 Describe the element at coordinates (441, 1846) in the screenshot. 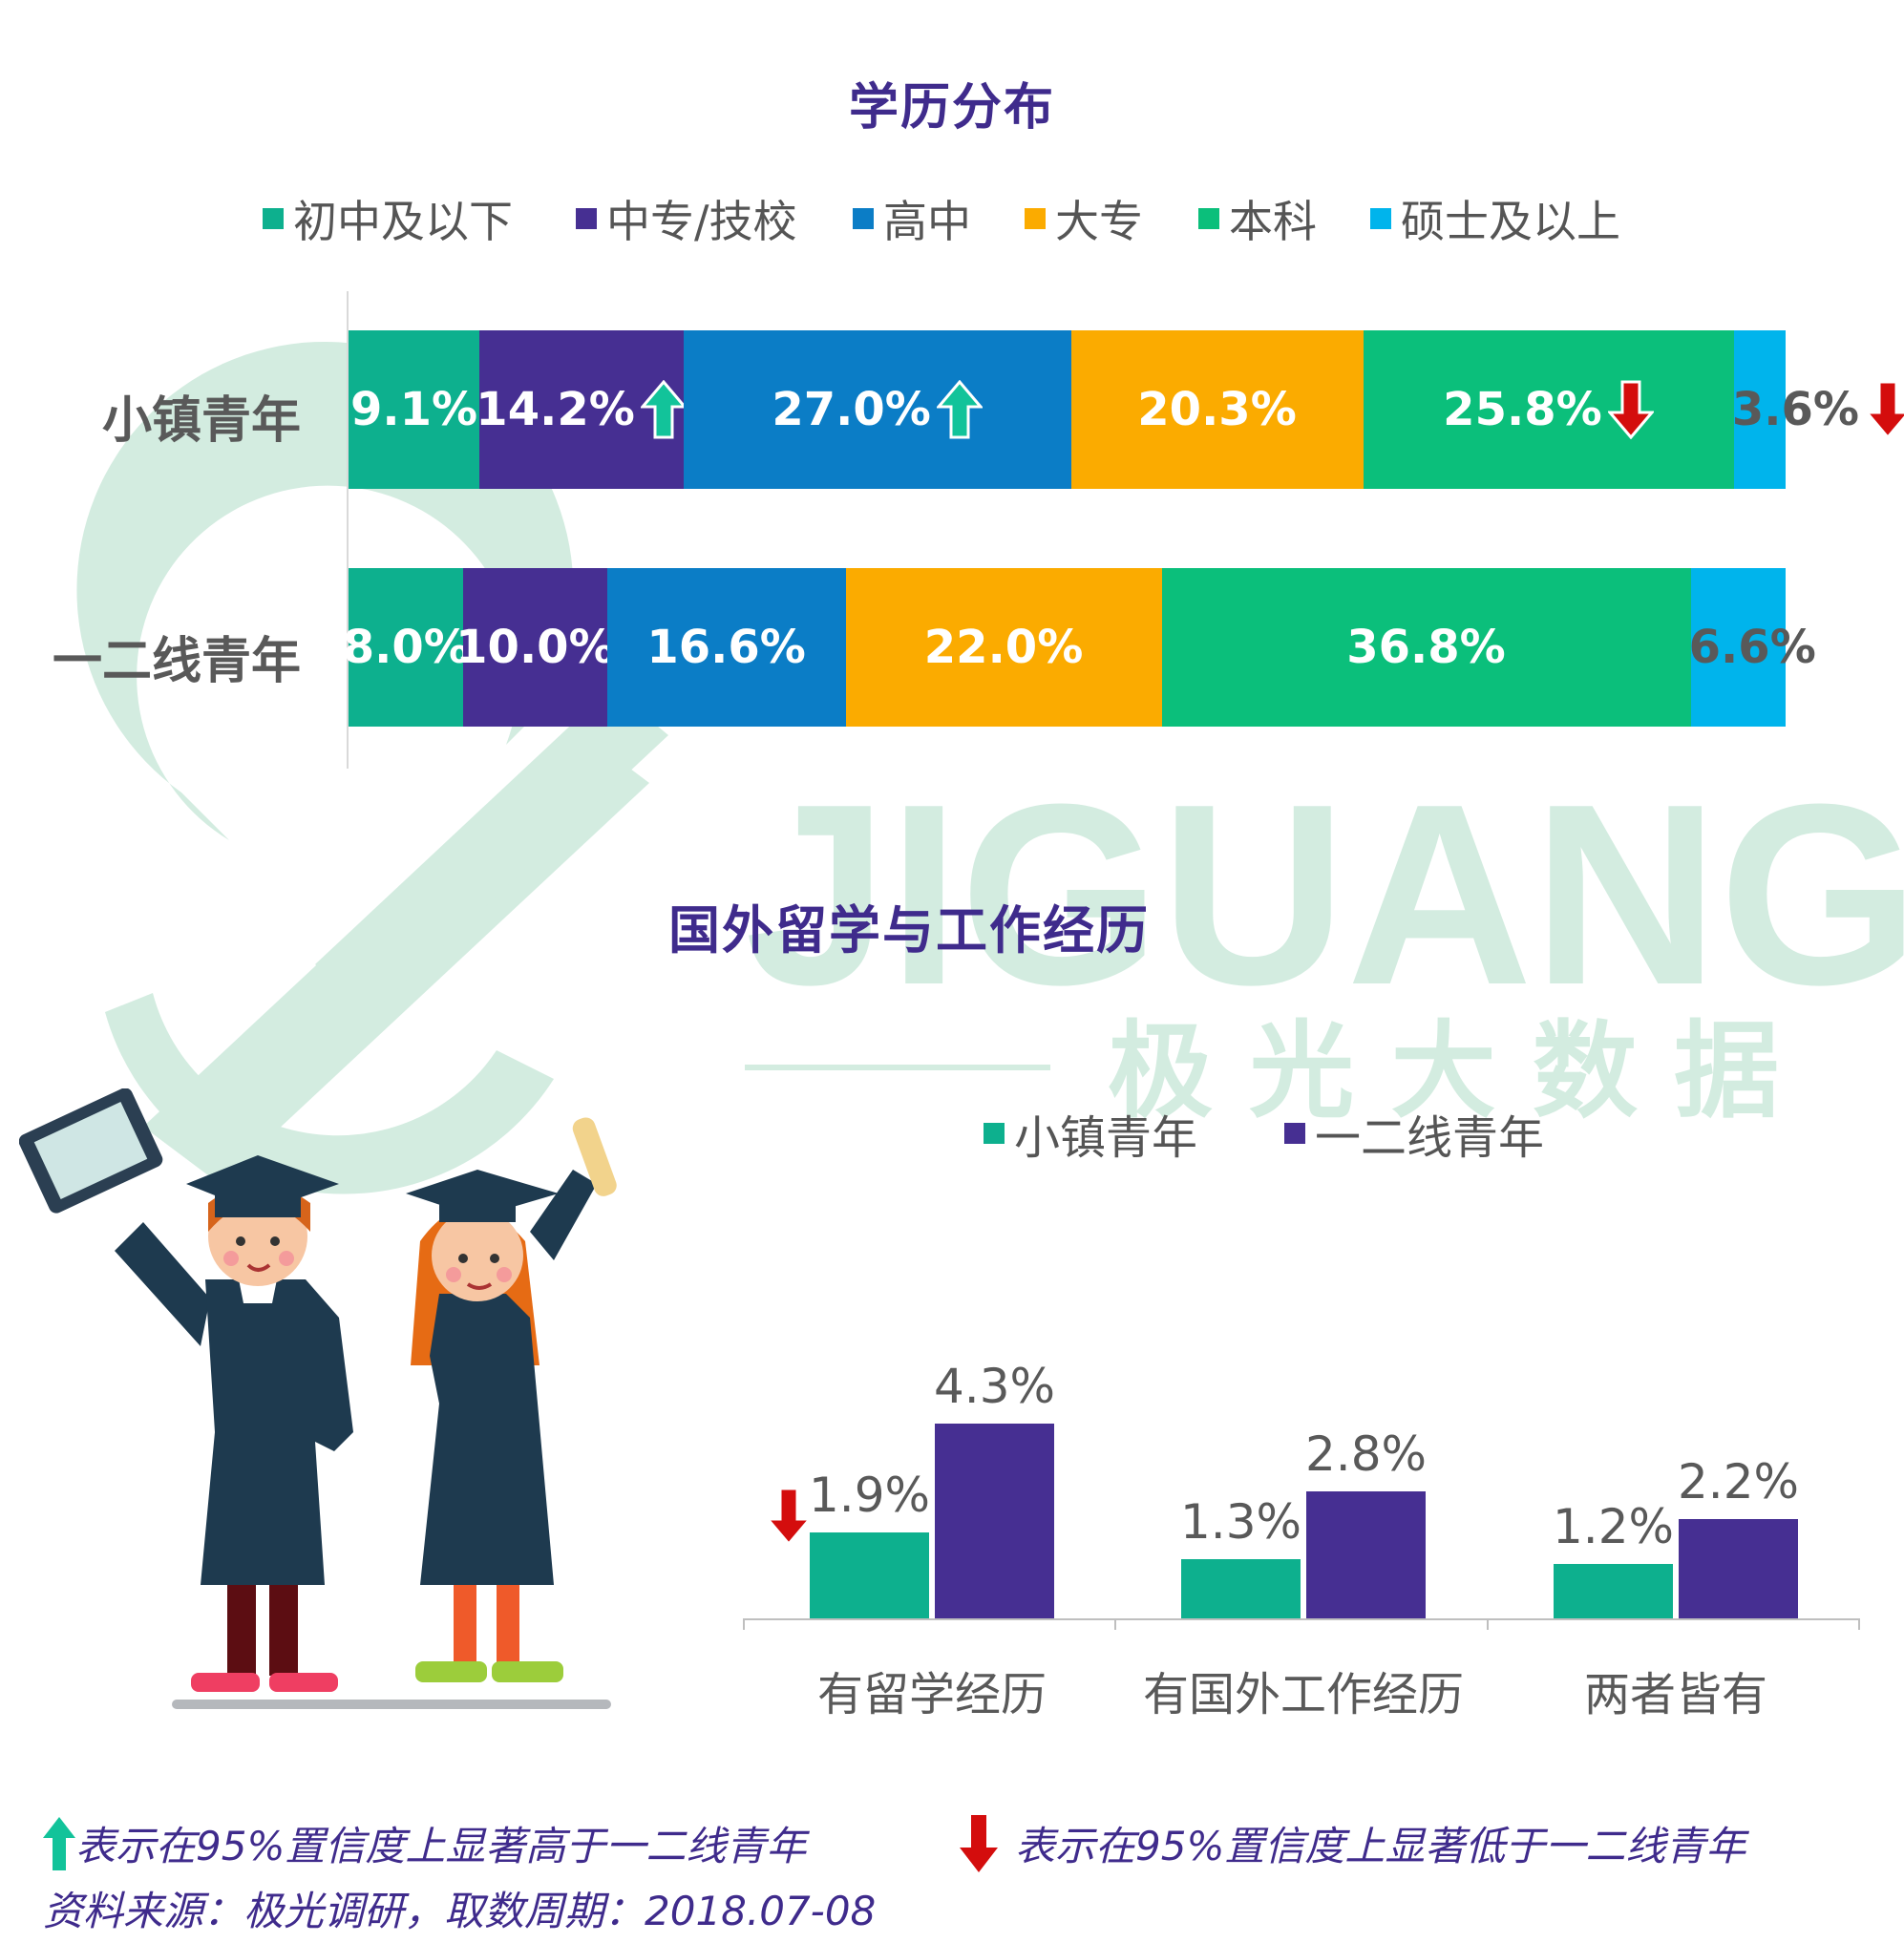

I see `note-up-text: 表示在95%置信度上显著高于一二线青年` at that location.